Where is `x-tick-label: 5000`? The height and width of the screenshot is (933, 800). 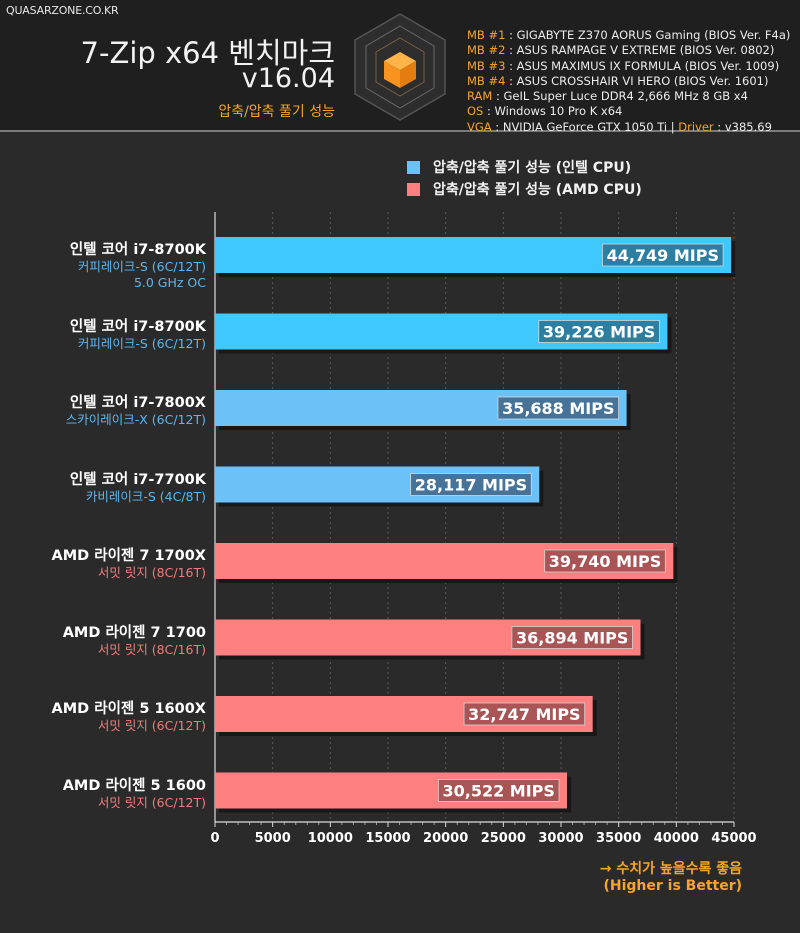 x-tick-label: 5000 is located at coordinates (273, 838).